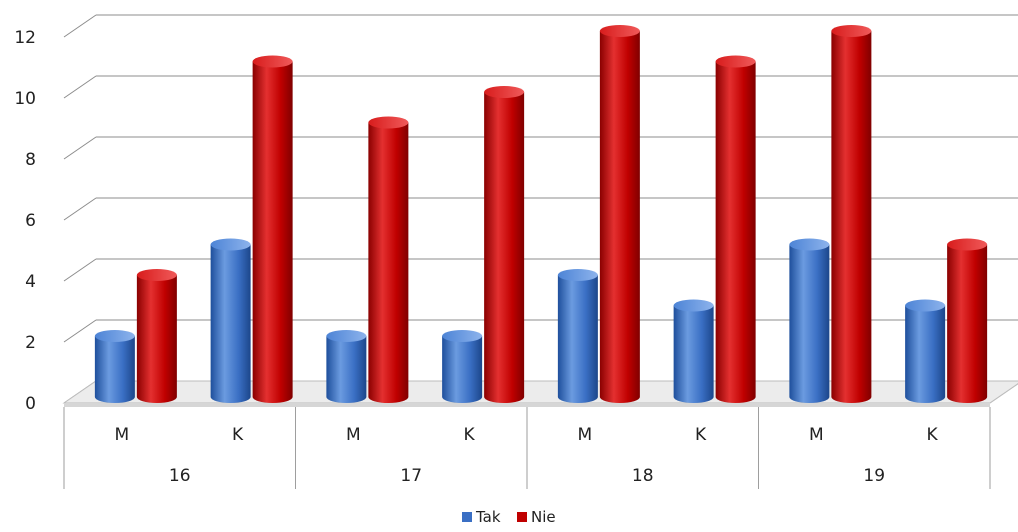 The image size is (1018, 532). Describe the element at coordinates (874, 476) in the screenshot. I see `x-group-label: 19` at that location.